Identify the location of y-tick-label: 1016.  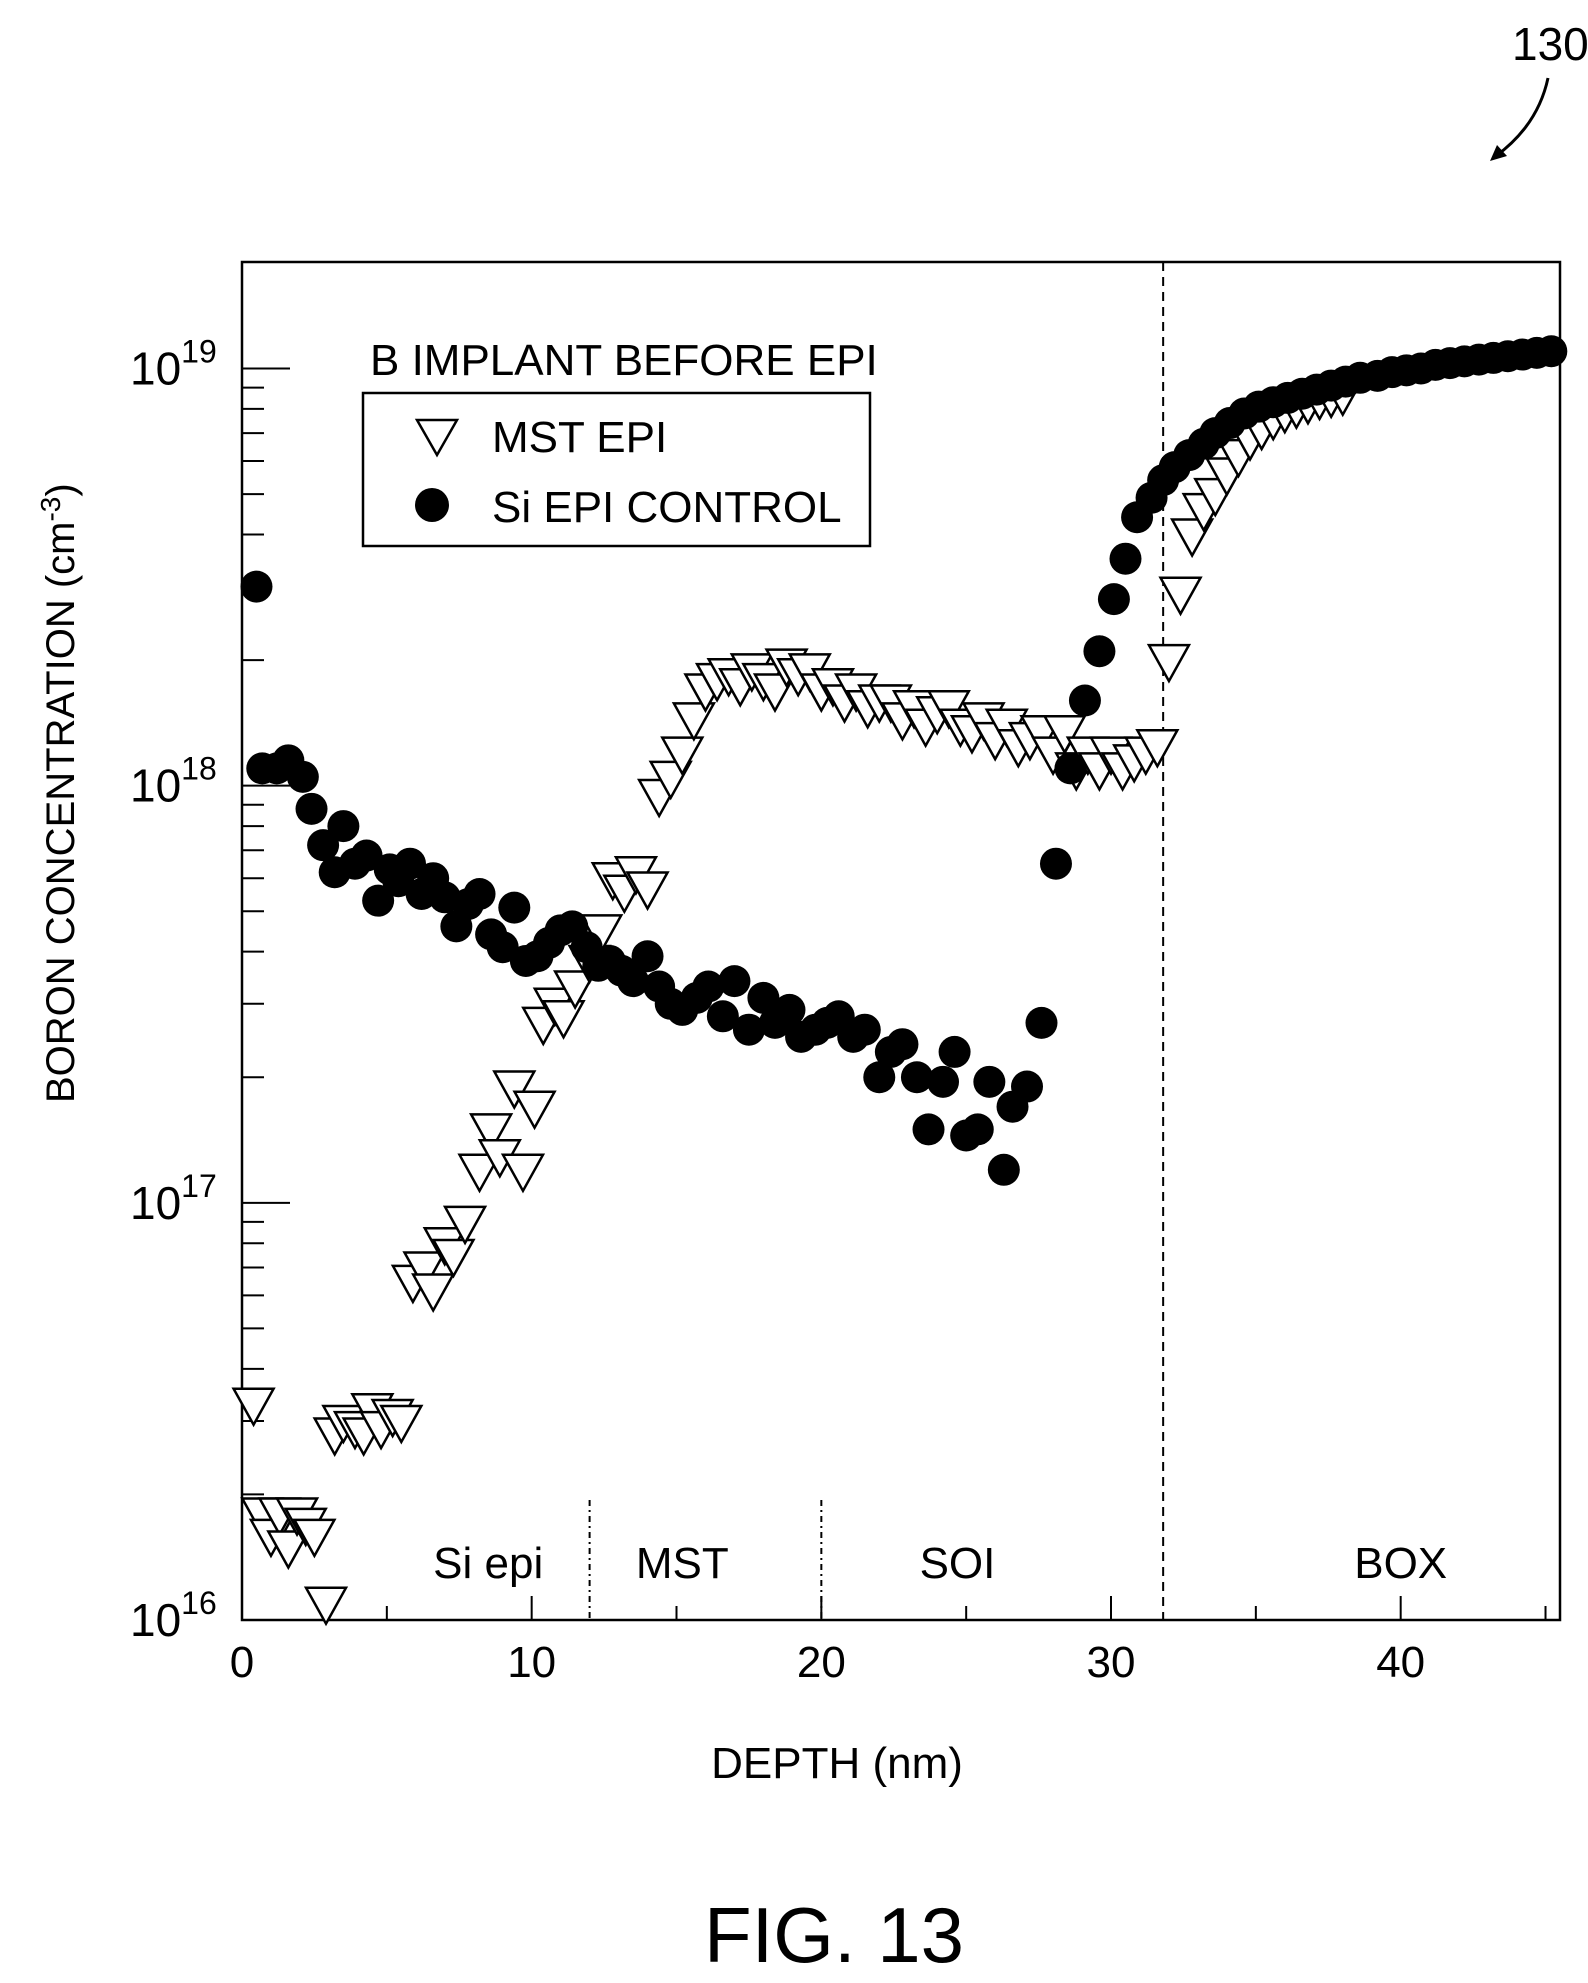
(173, 1615).